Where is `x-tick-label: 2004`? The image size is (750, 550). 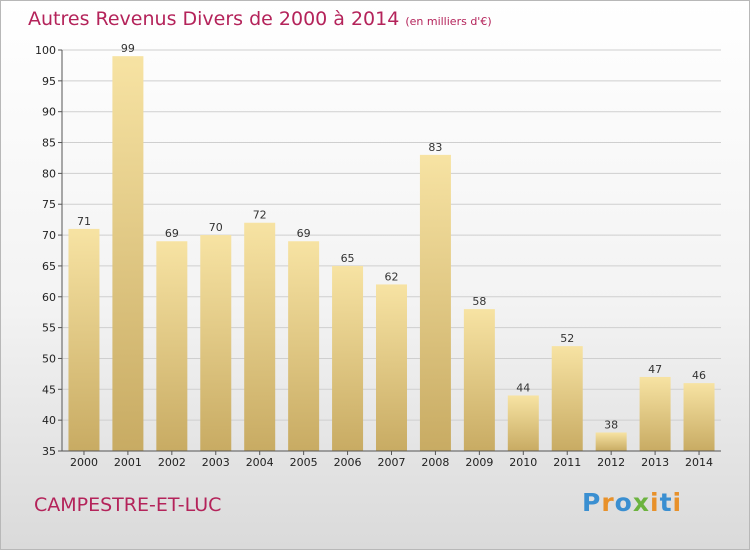 x-tick-label: 2004 is located at coordinates (260, 462).